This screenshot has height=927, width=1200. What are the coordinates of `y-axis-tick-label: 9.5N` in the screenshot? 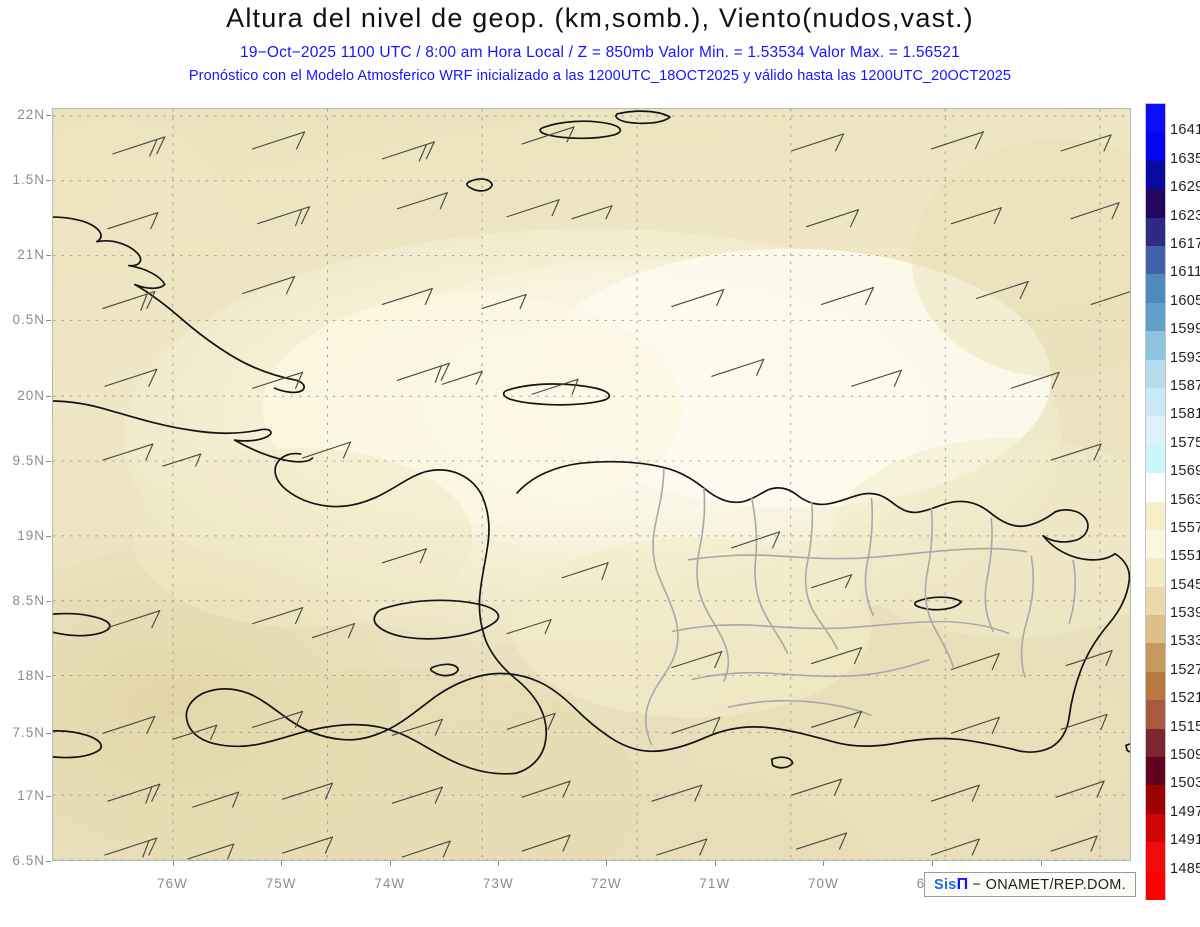 It's located at (28, 460).